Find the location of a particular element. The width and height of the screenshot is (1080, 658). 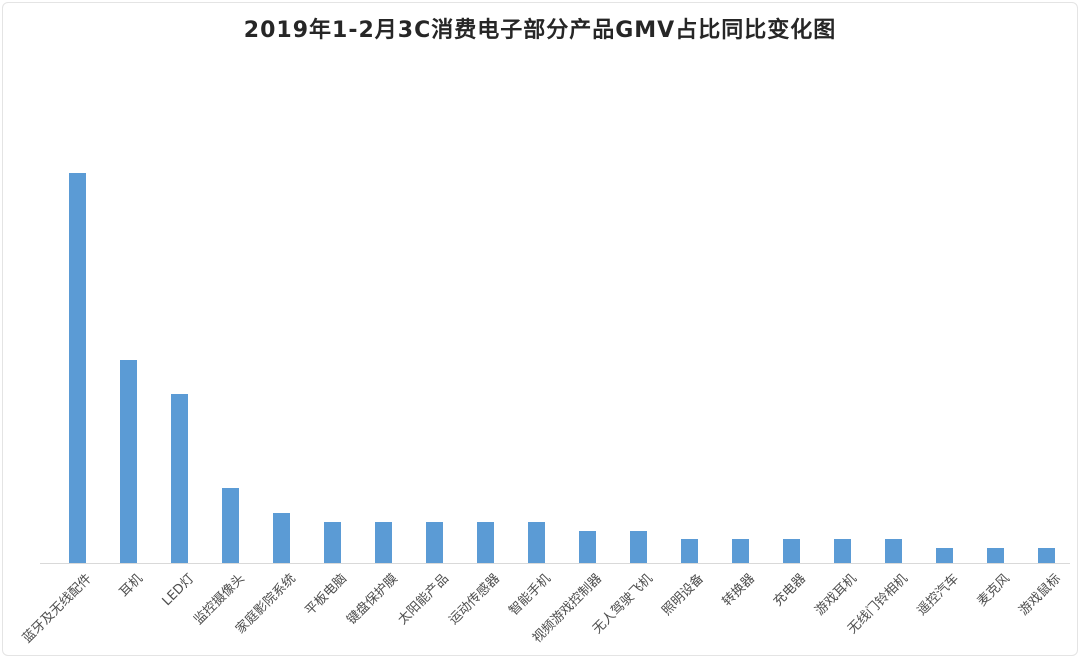

x-axis-label-20: 游戏鼠标 is located at coordinates (1040, 595).